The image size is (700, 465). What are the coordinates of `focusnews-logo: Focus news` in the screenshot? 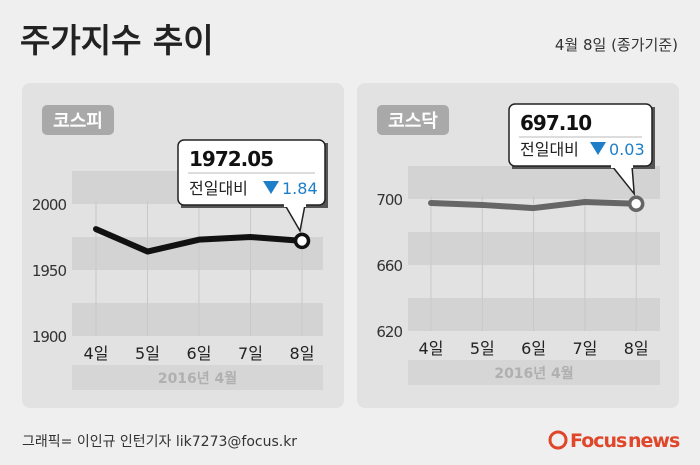 It's located at (614, 441).